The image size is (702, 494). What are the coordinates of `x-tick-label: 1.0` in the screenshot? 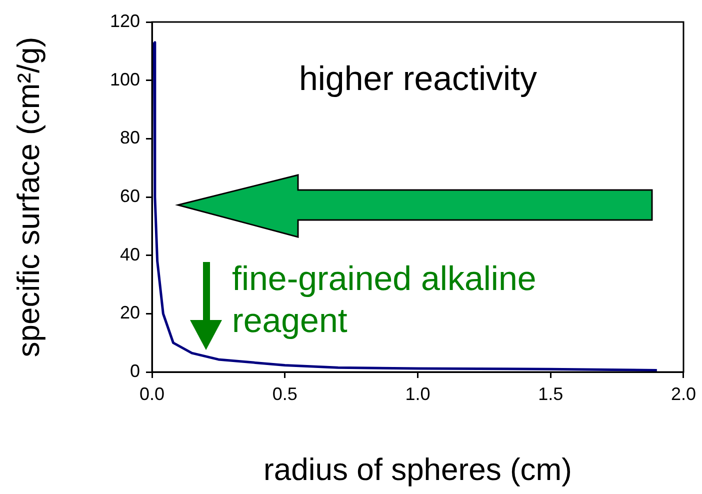 It's located at (417, 394).